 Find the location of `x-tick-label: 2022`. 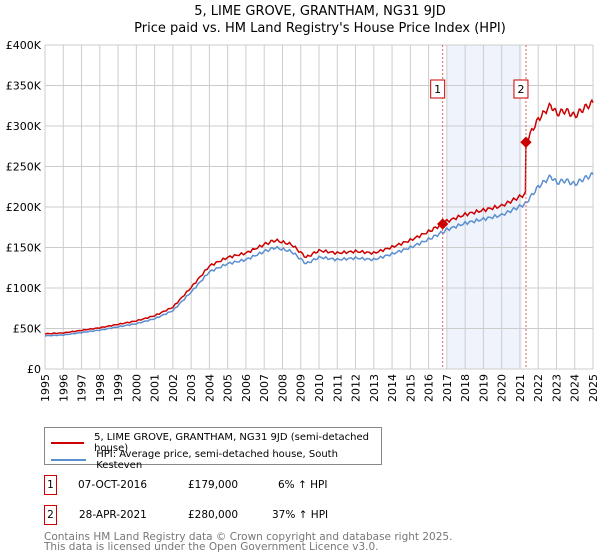

x-tick-label: 2022 is located at coordinates (538, 388).